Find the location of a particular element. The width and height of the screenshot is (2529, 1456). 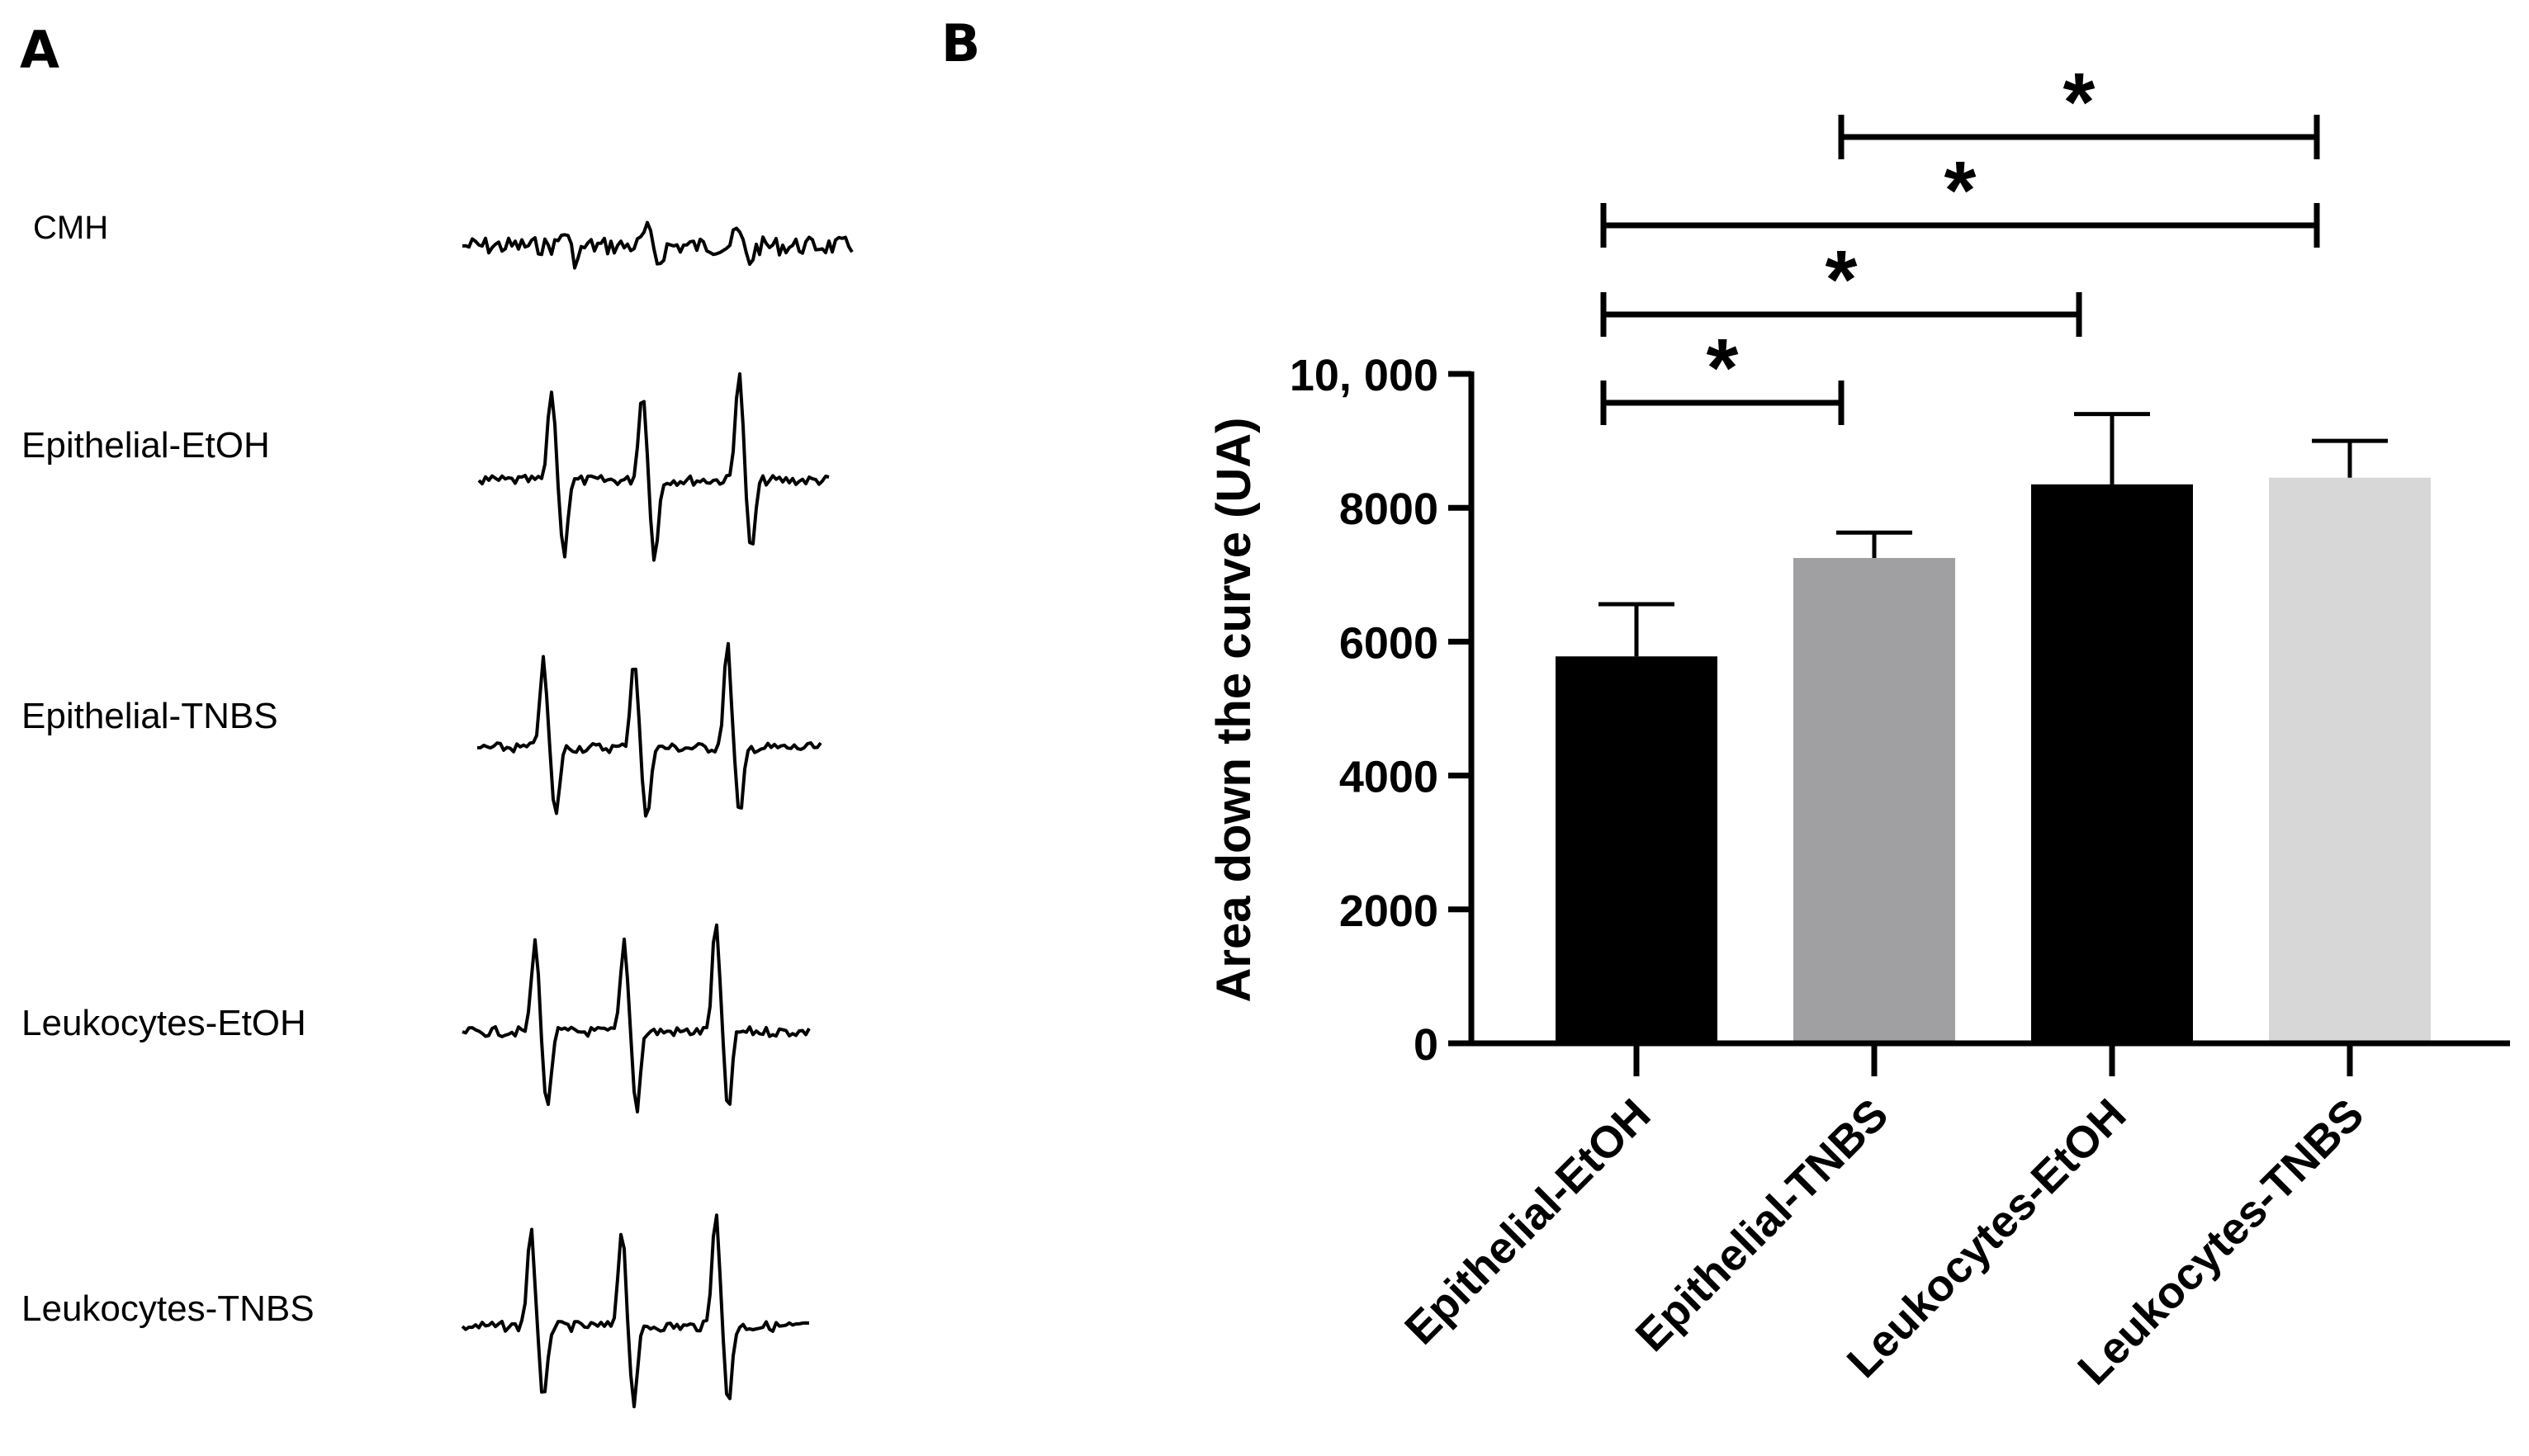

x-tick-label-0: Epithelial-EtOH is located at coordinates (1527, 1222).